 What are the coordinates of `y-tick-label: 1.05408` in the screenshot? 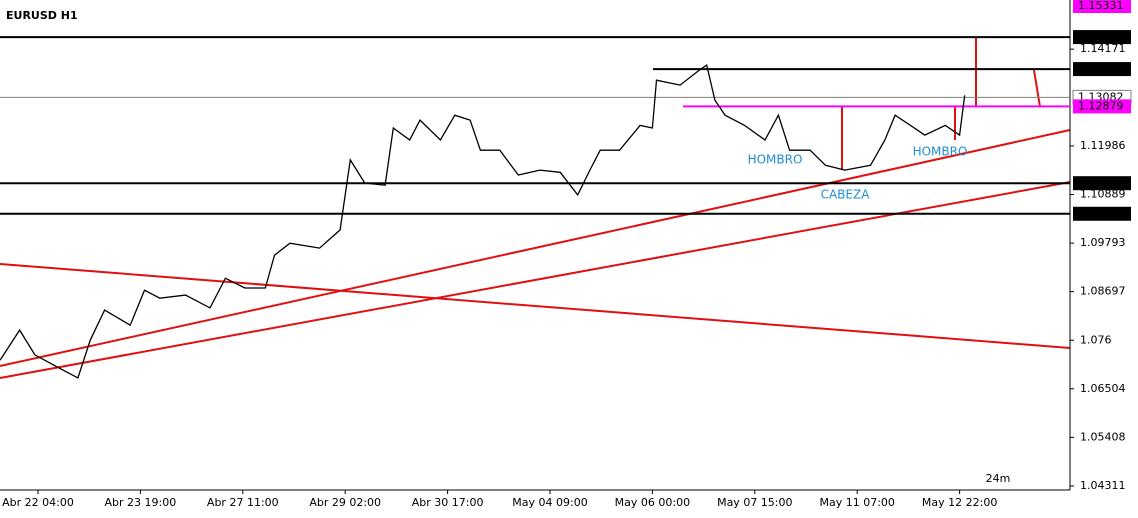 It's located at (1103, 436).